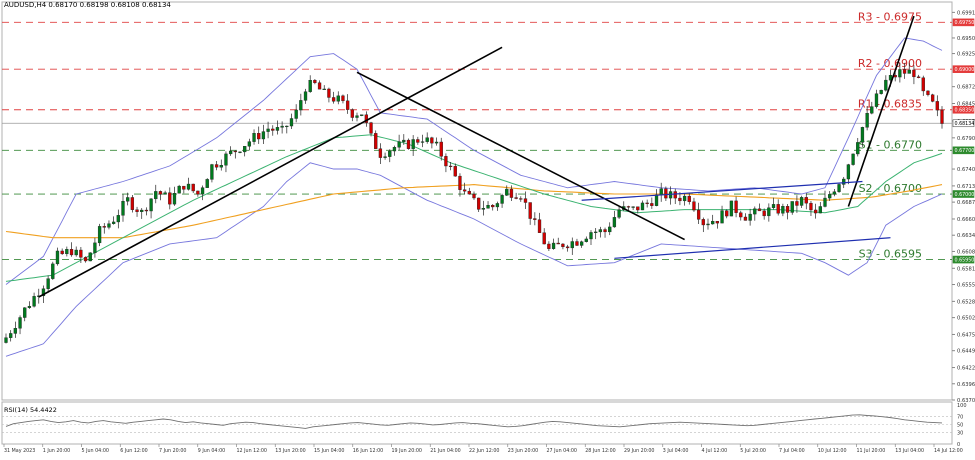 The height and width of the screenshot is (460, 975). Describe the element at coordinates (19, 451) in the screenshot. I see `x-axis-tick-label: 31 May 2023` at that location.